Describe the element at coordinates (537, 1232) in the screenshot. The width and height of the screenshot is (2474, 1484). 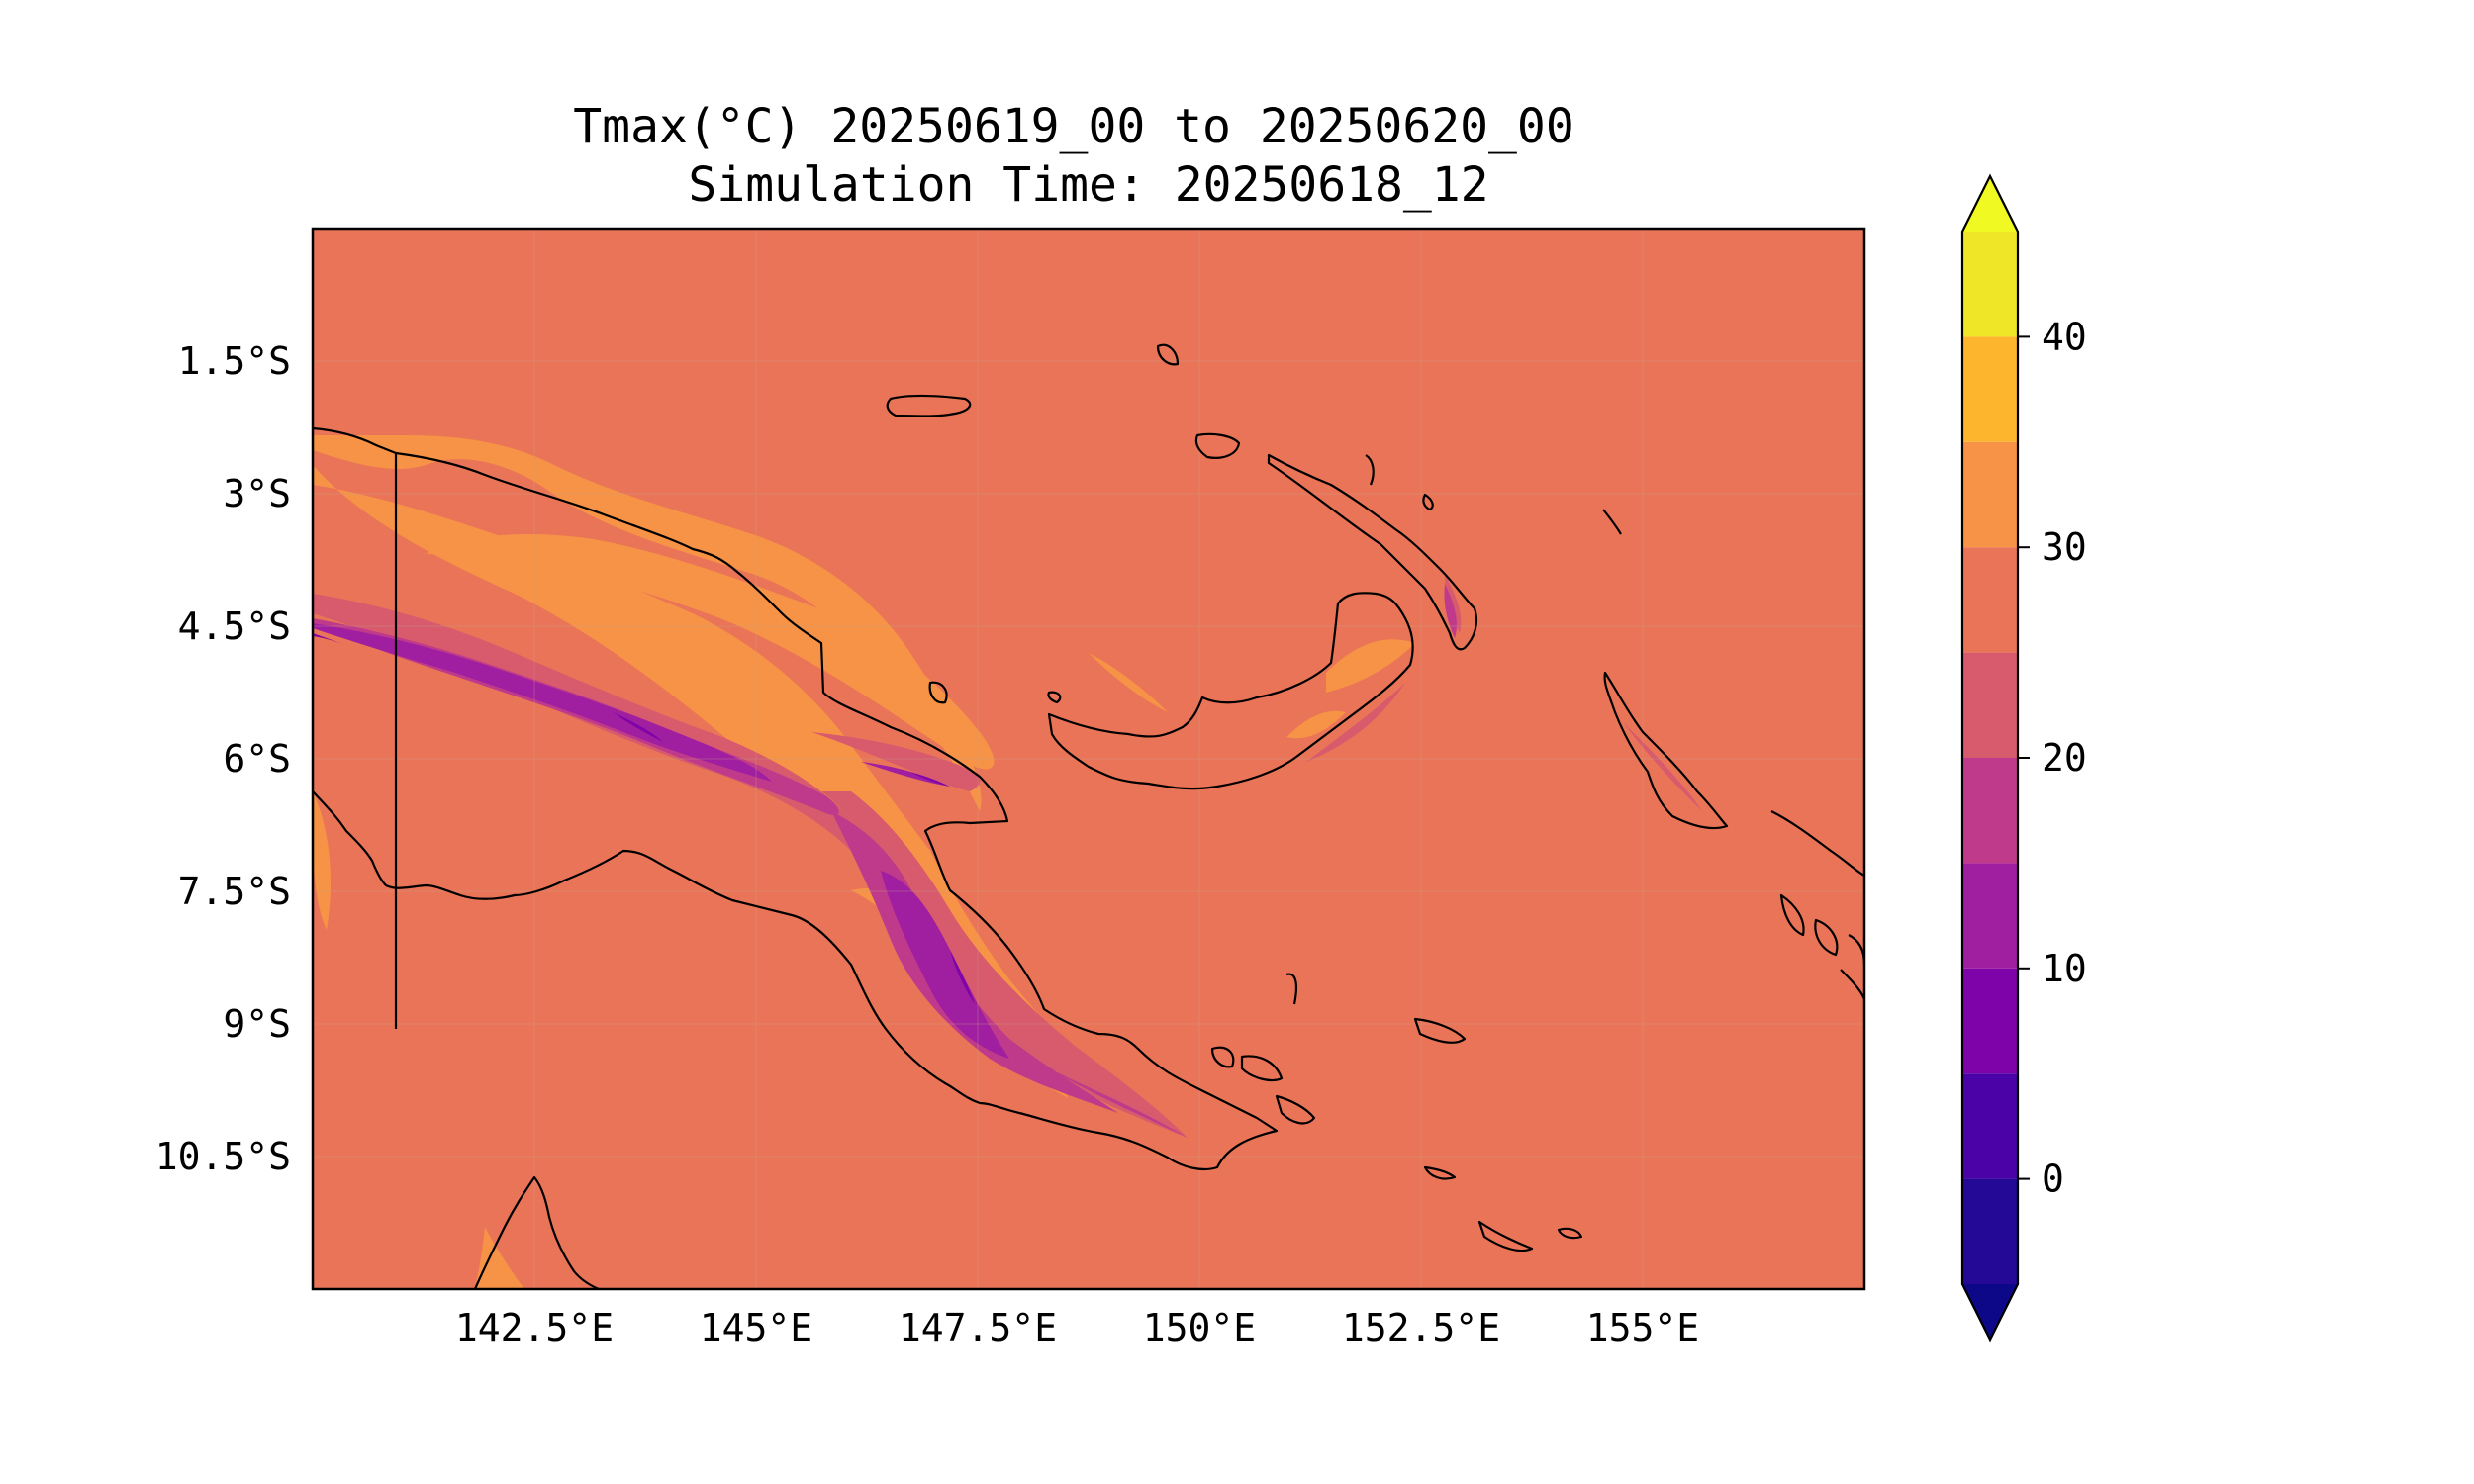
I see `coastline-cape-york` at that location.